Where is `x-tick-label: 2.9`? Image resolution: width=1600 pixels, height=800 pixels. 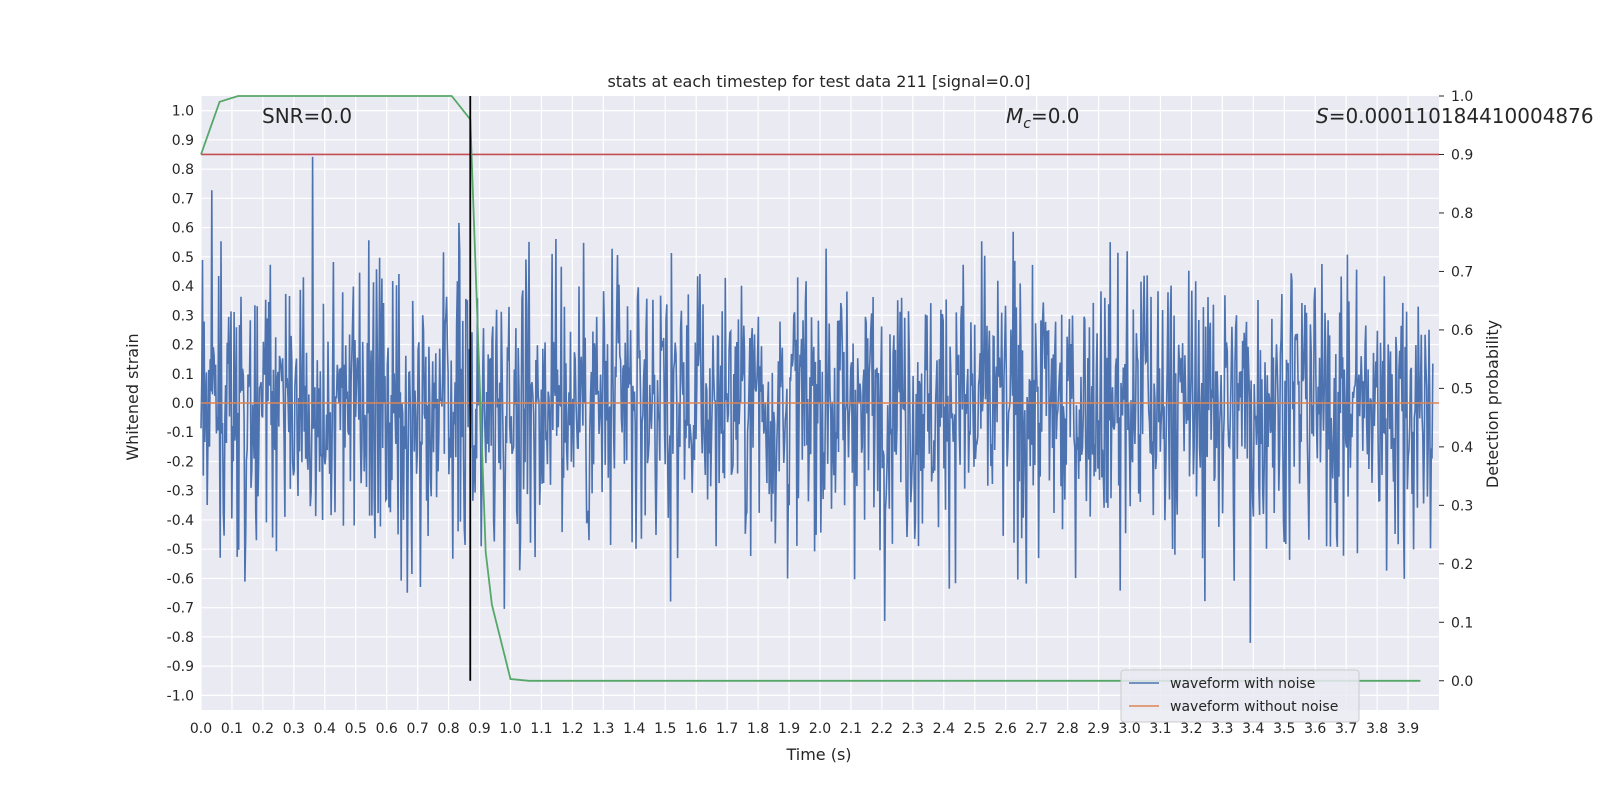 x-tick-label: 2.9 is located at coordinates (1098, 729).